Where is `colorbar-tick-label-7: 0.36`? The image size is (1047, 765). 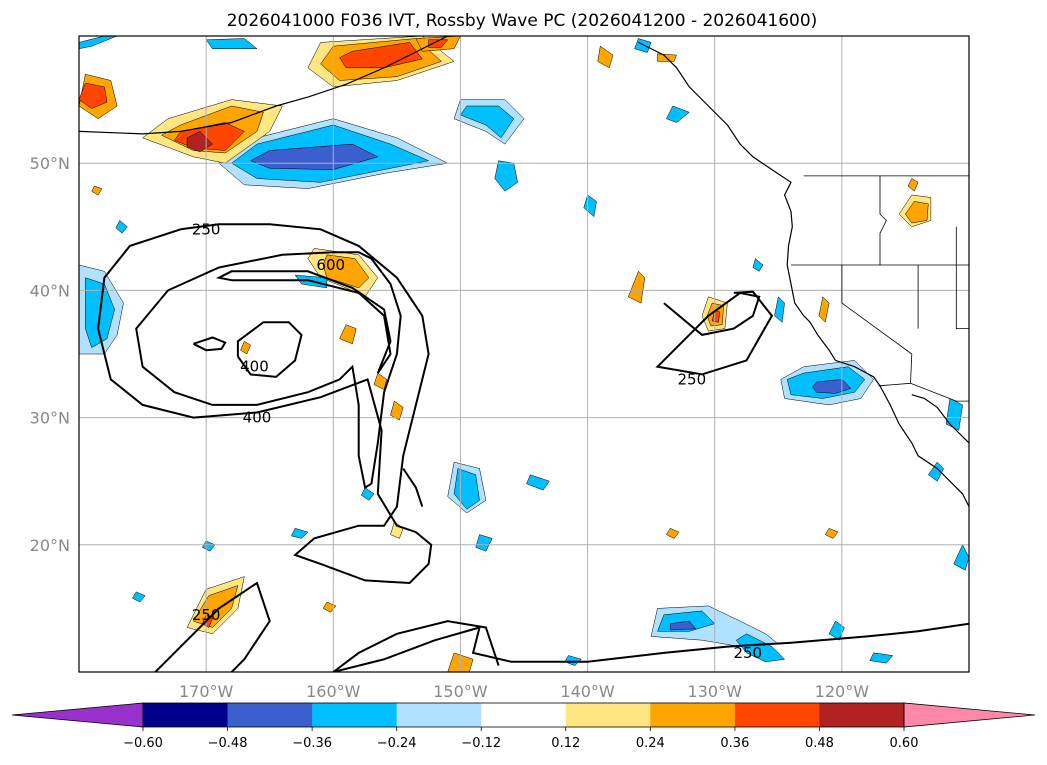
colorbar-tick-label-7: 0.36 is located at coordinates (734, 743).